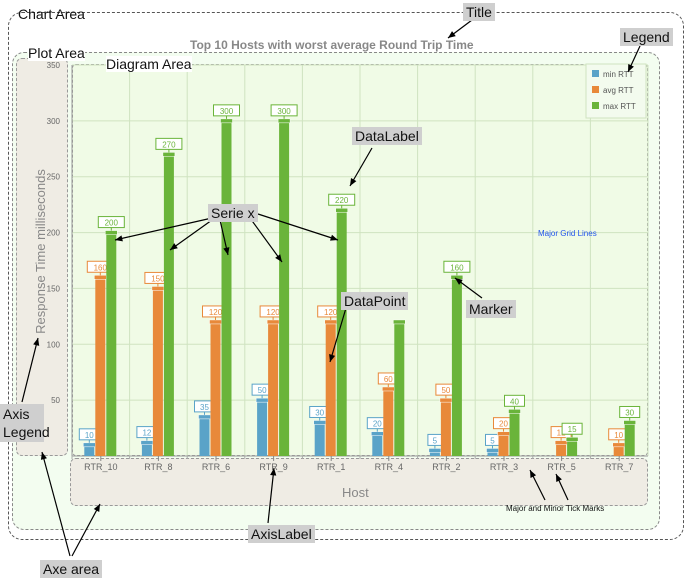  What do you see at coordinates (25, 423) in the screenshot?
I see `axis-legend-callout: Axis Legend` at bounding box center [25, 423].